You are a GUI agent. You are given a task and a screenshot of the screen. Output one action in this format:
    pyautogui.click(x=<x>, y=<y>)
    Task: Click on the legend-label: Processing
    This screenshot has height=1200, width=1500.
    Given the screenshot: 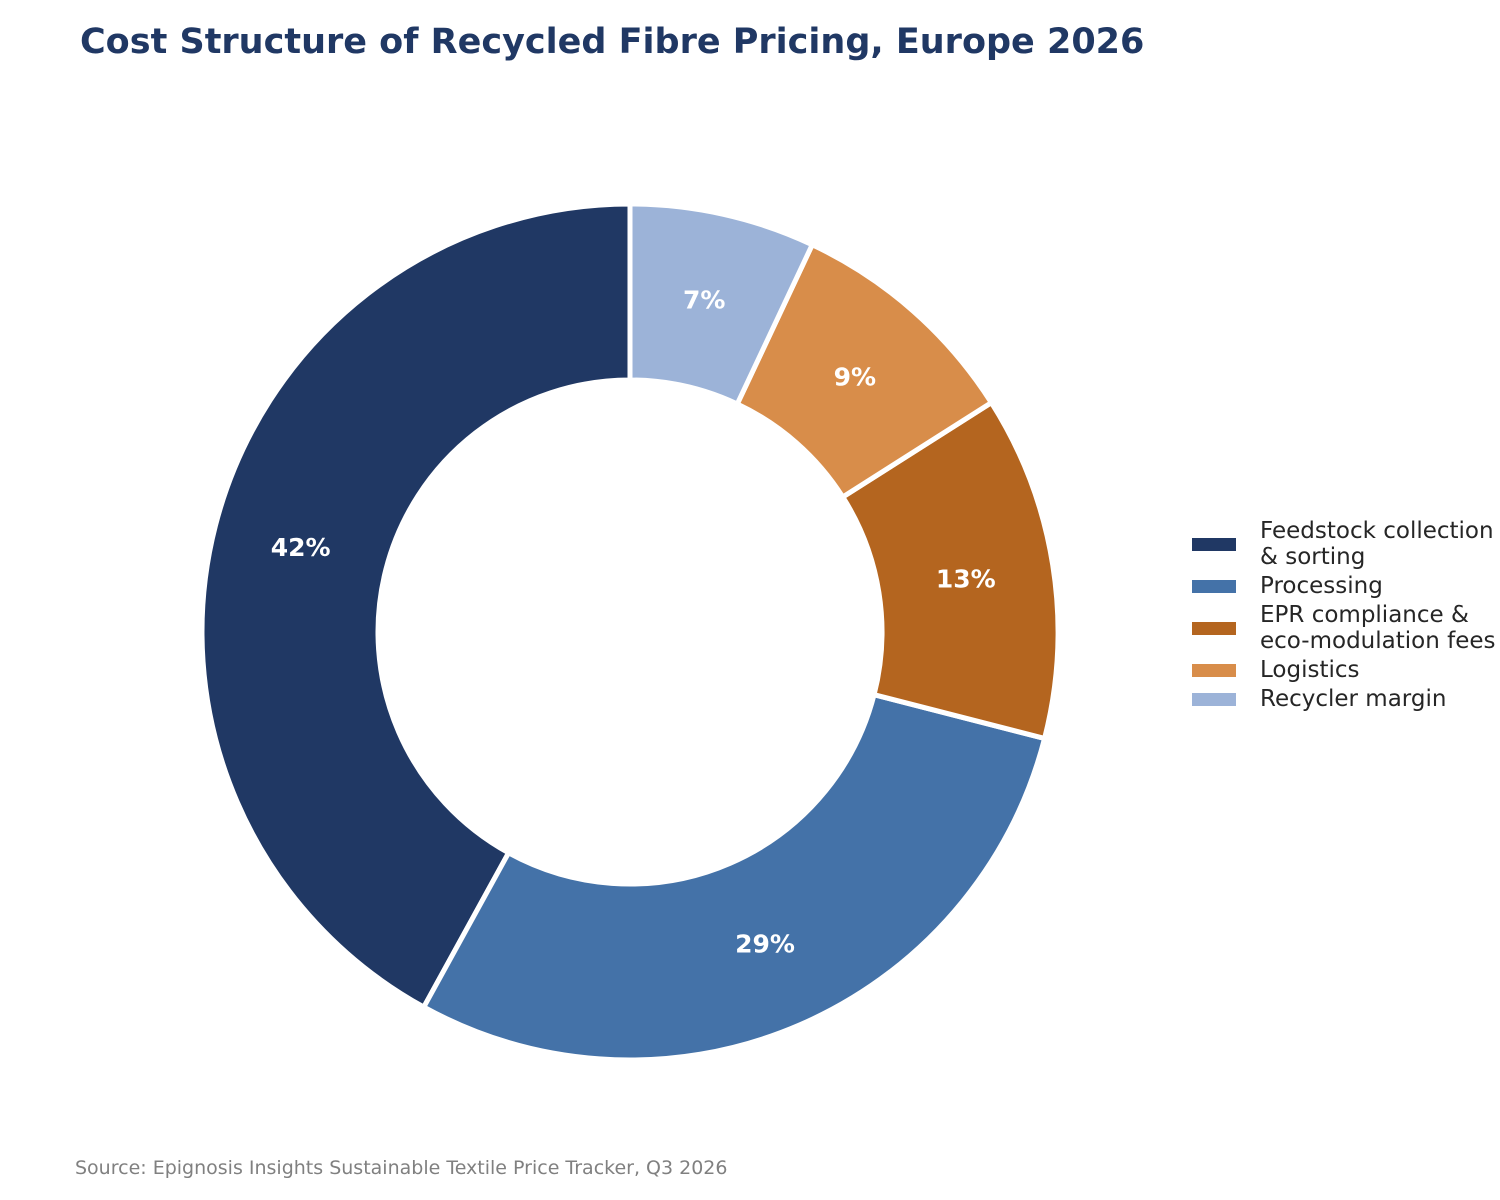 What is the action you would take?
    pyautogui.click(x=1321, y=586)
    